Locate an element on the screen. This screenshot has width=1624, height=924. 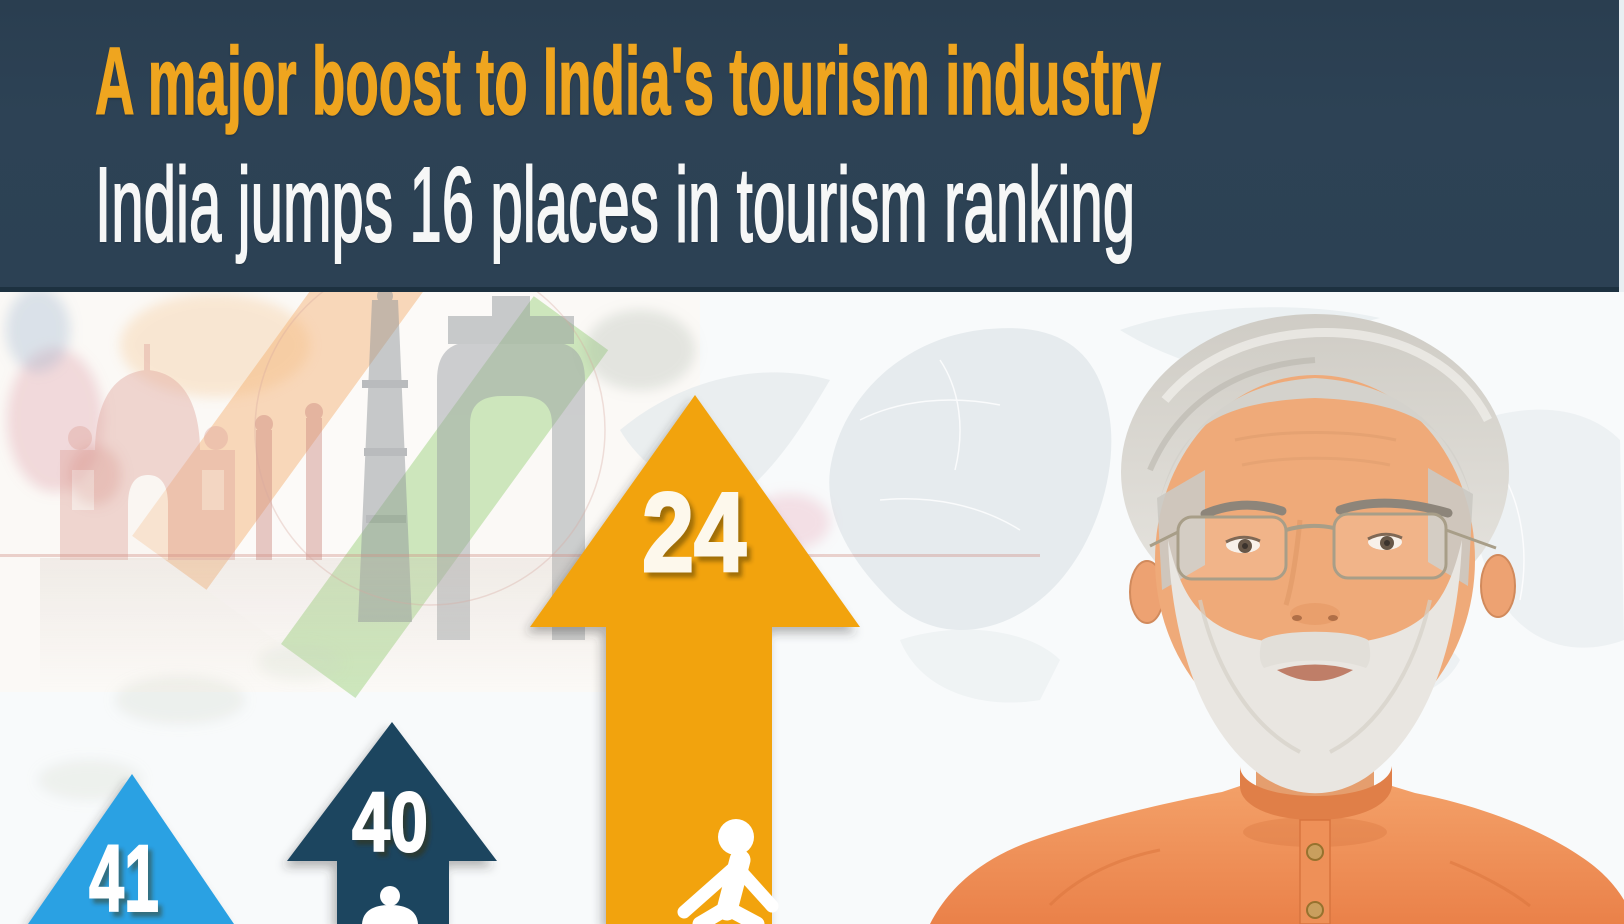
rank-arrow-24: 24 is located at coordinates (695, 659).